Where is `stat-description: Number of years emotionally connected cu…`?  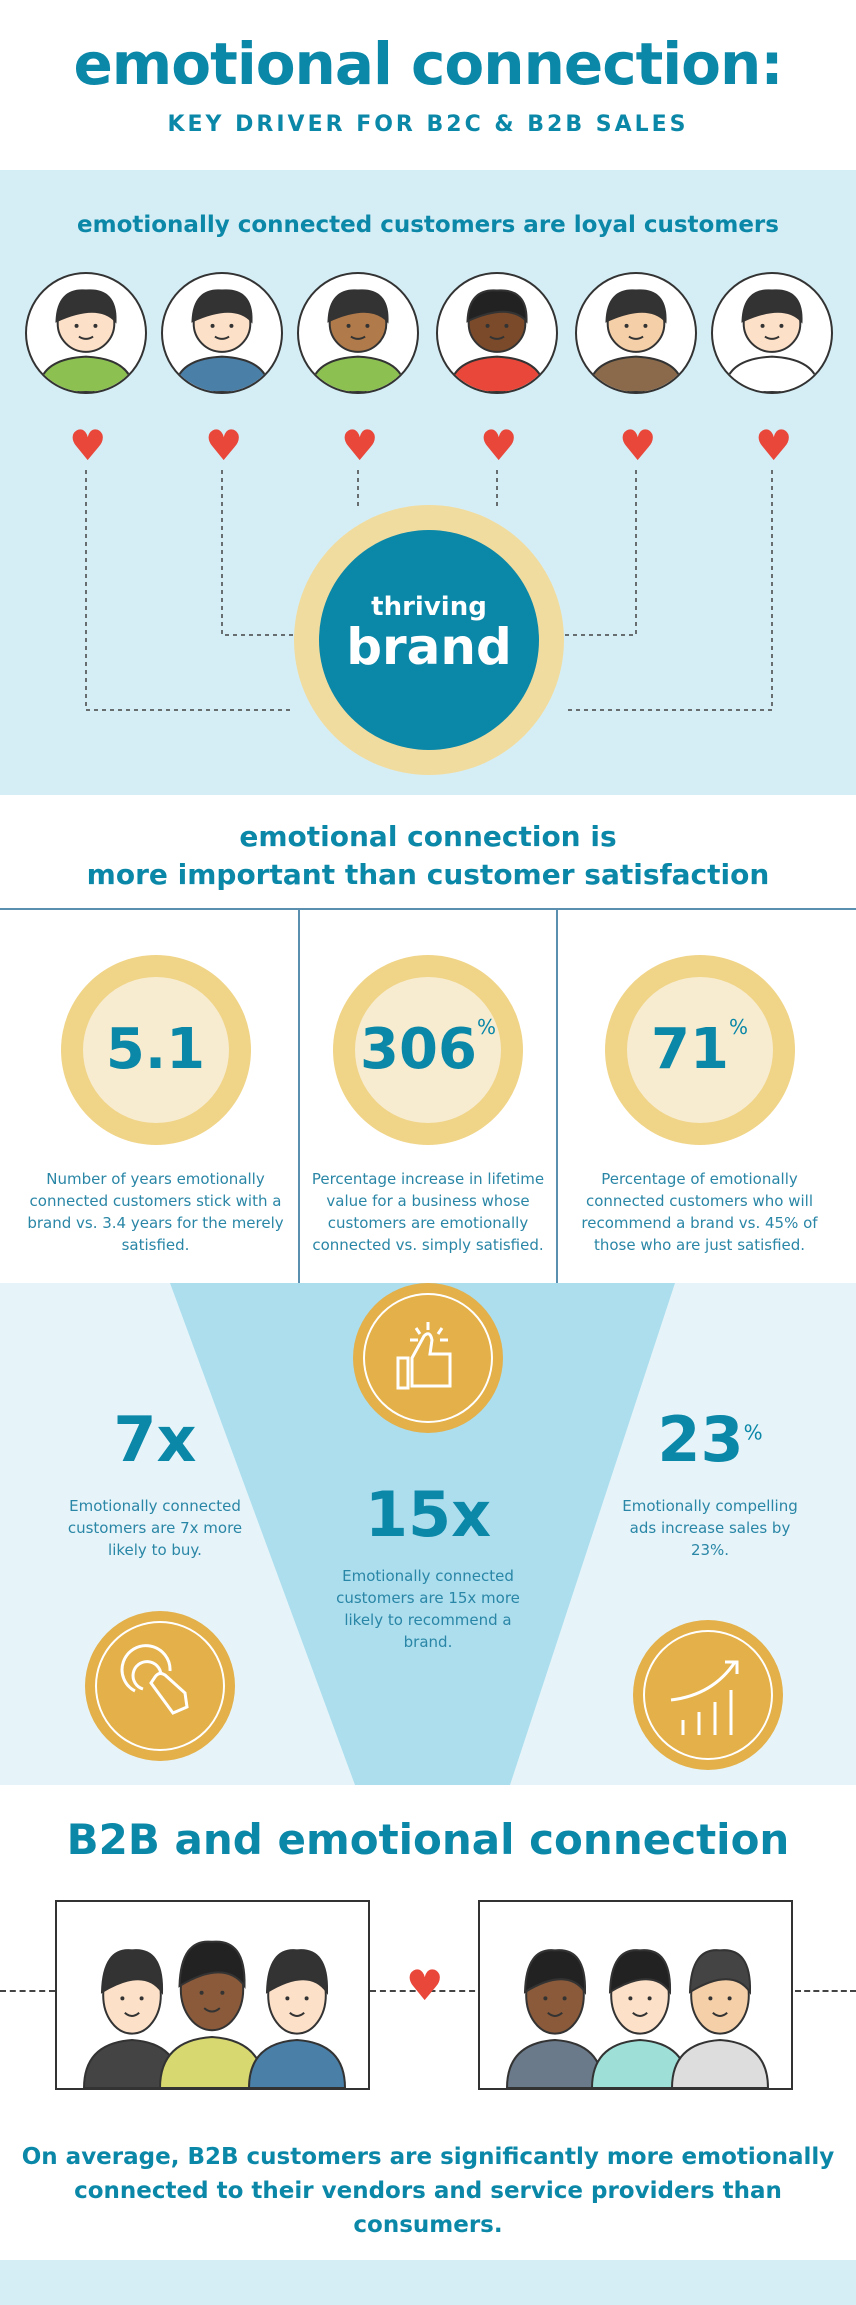 stat-description: Number of years emotionally connected cu… is located at coordinates (155, 1212).